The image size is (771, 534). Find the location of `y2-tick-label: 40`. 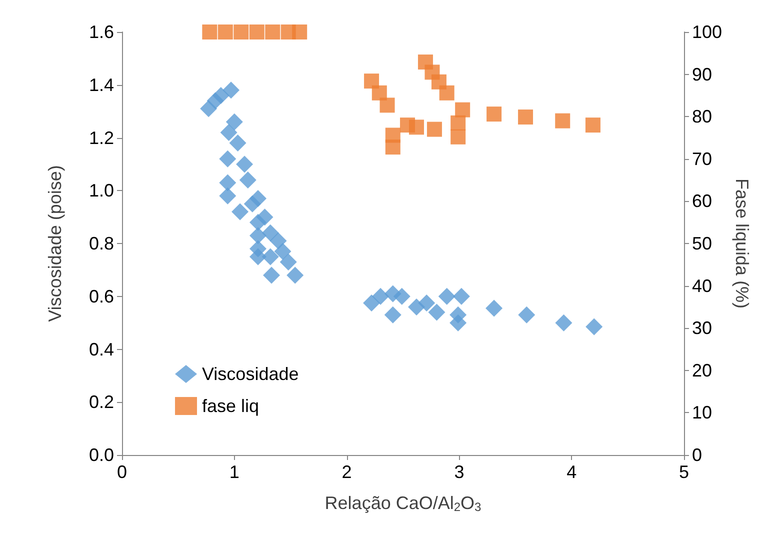

y2-tick-label: 40 is located at coordinates (702, 286).